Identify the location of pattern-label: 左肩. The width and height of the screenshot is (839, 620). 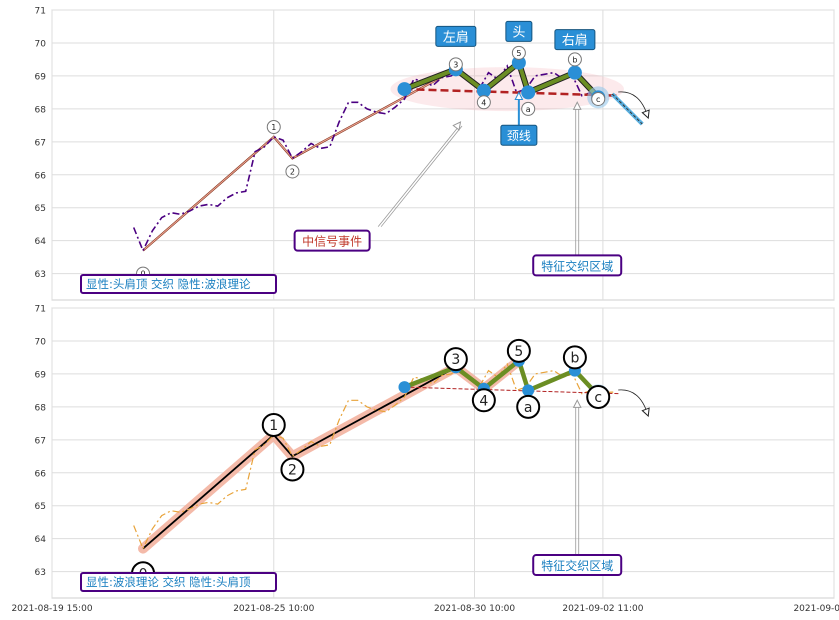
(456, 37).